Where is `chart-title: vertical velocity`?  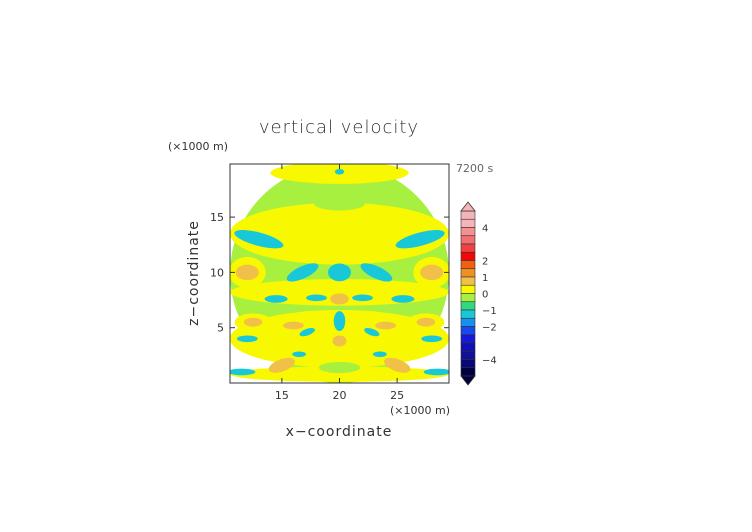
chart-title: vertical velocity is located at coordinates (339, 127).